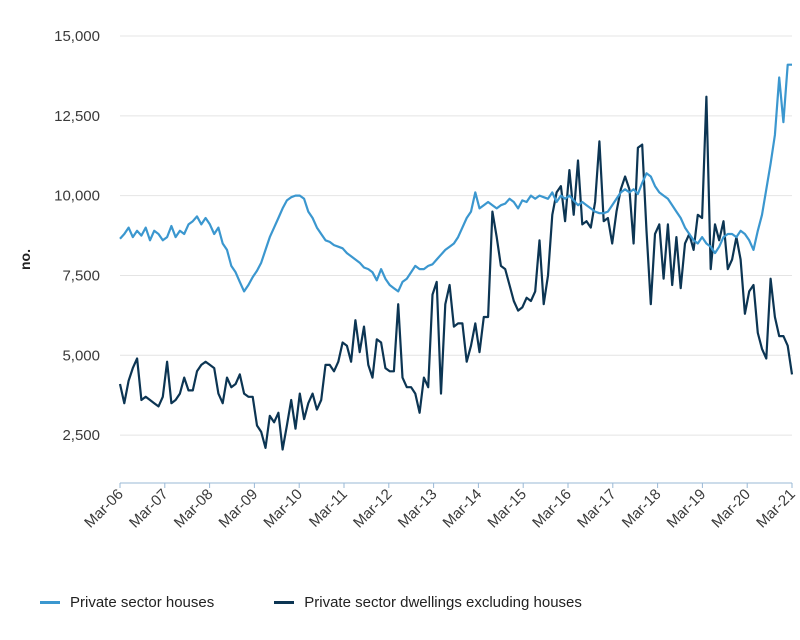 This screenshot has height=640, width=800. What do you see at coordinates (418, 509) in the screenshot?
I see `x-tick-label: Mar-13` at bounding box center [418, 509].